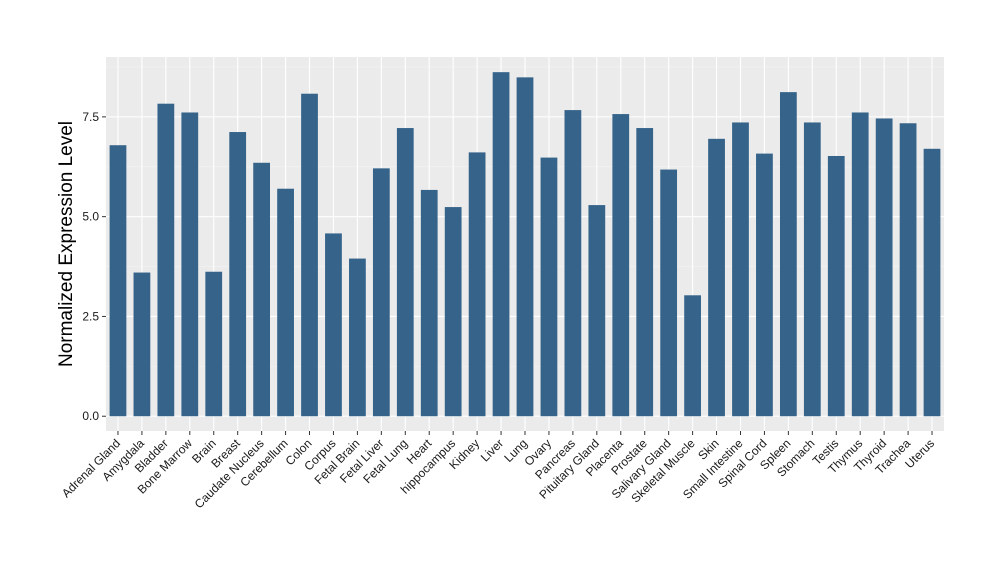  Describe the element at coordinates (90, 416) in the screenshot. I see `y-tick-label: 0.0` at that location.